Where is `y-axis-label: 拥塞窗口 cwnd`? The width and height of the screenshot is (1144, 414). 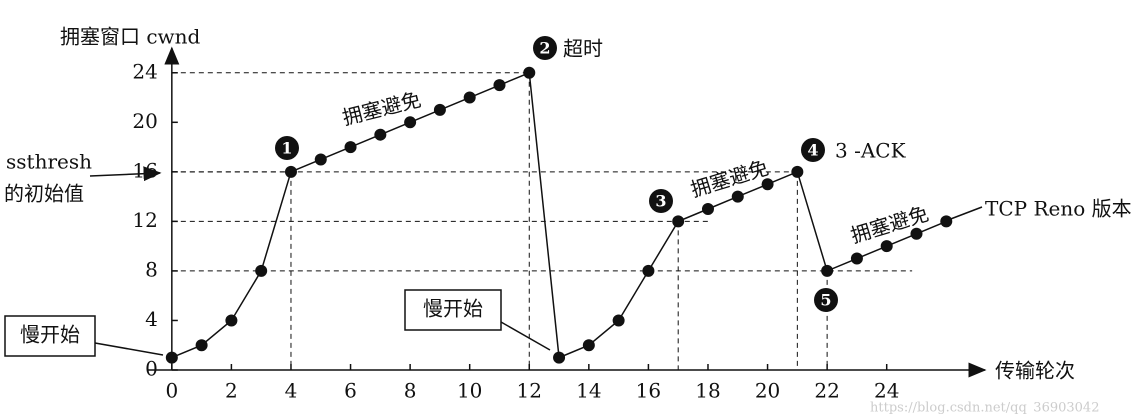 y-axis-label: 拥塞窗口 cwnd is located at coordinates (130, 37).